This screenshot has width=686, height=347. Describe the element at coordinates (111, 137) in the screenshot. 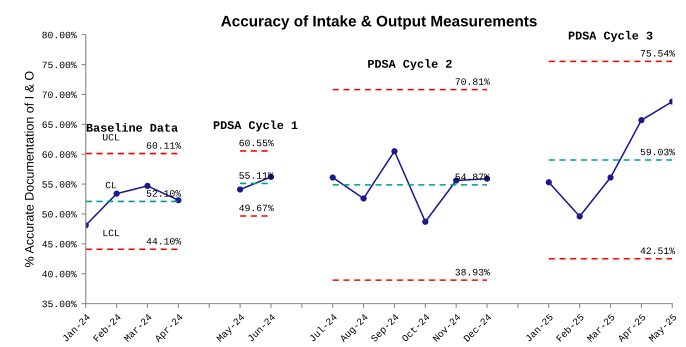

I see `annotation: UCL` at that location.